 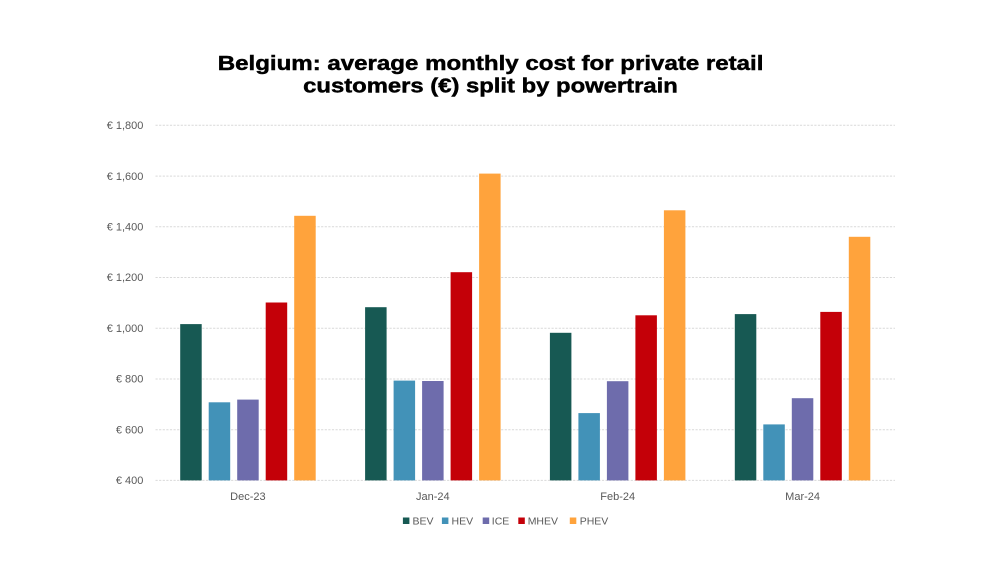 What do you see at coordinates (594, 521) in the screenshot?
I see `svg-text: PHEV` at bounding box center [594, 521].